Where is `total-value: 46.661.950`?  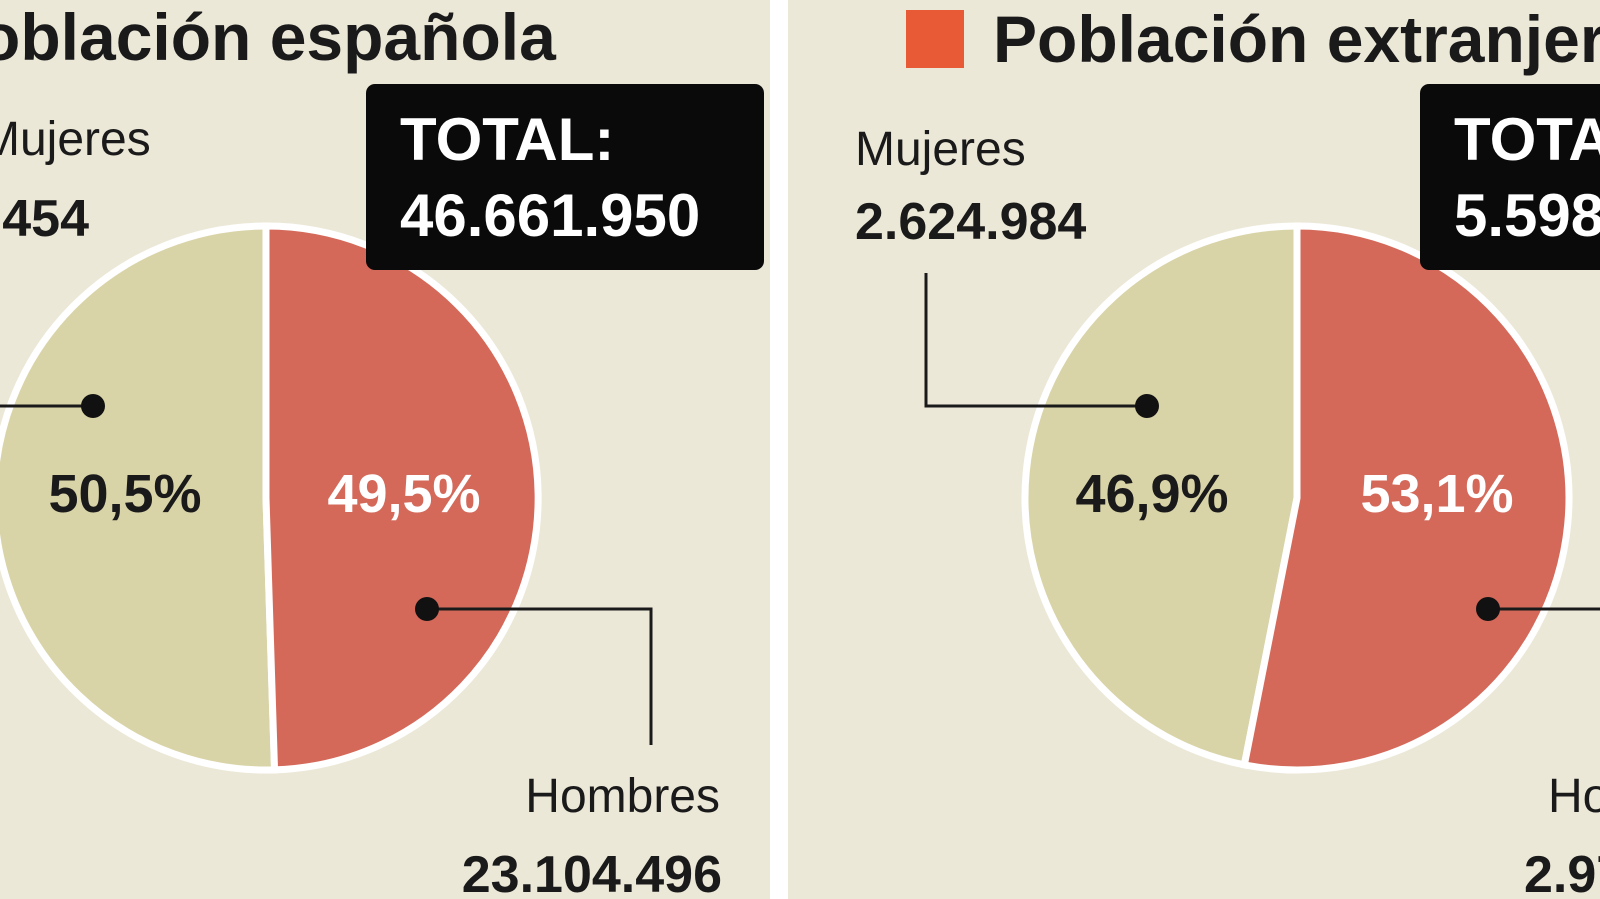
total-value: 46.661.950 is located at coordinates (550, 215).